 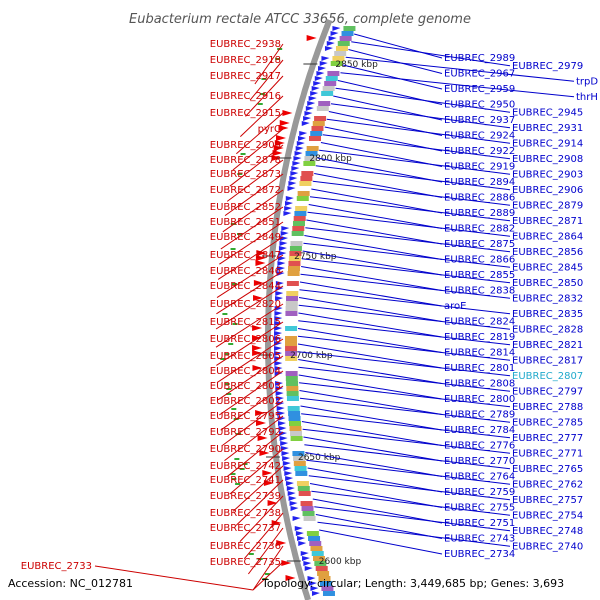 What do you see at coordinates (547, 500) in the screenshot?
I see `right-gene-label: EUBREC_2757` at bounding box center [547, 500].